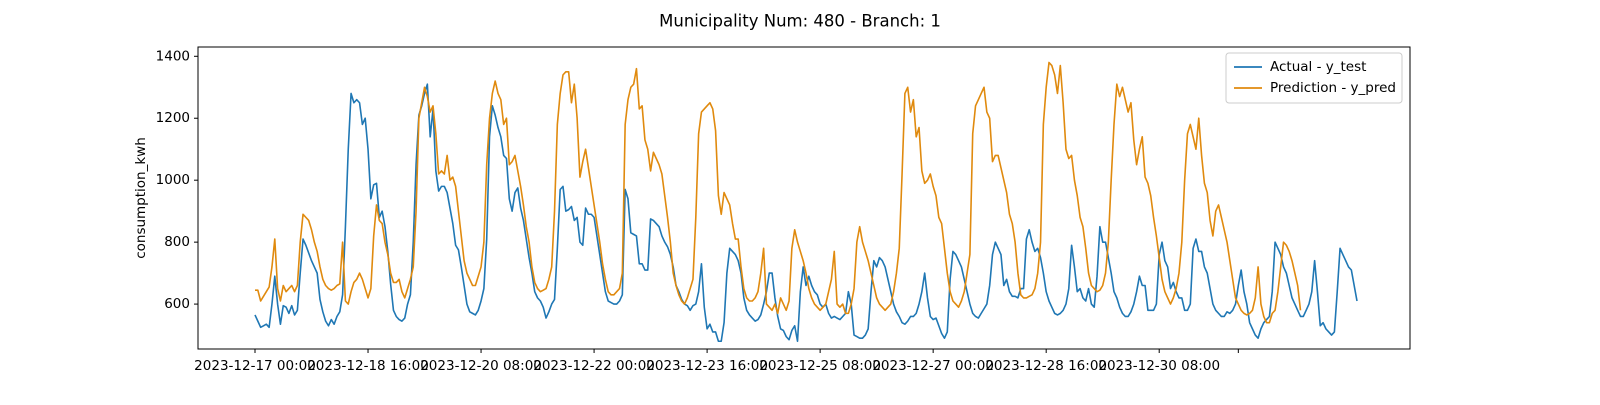  What do you see at coordinates (933, 366) in the screenshot?
I see `x-tick-label: 2023-12-27 00:00` at bounding box center [933, 366].